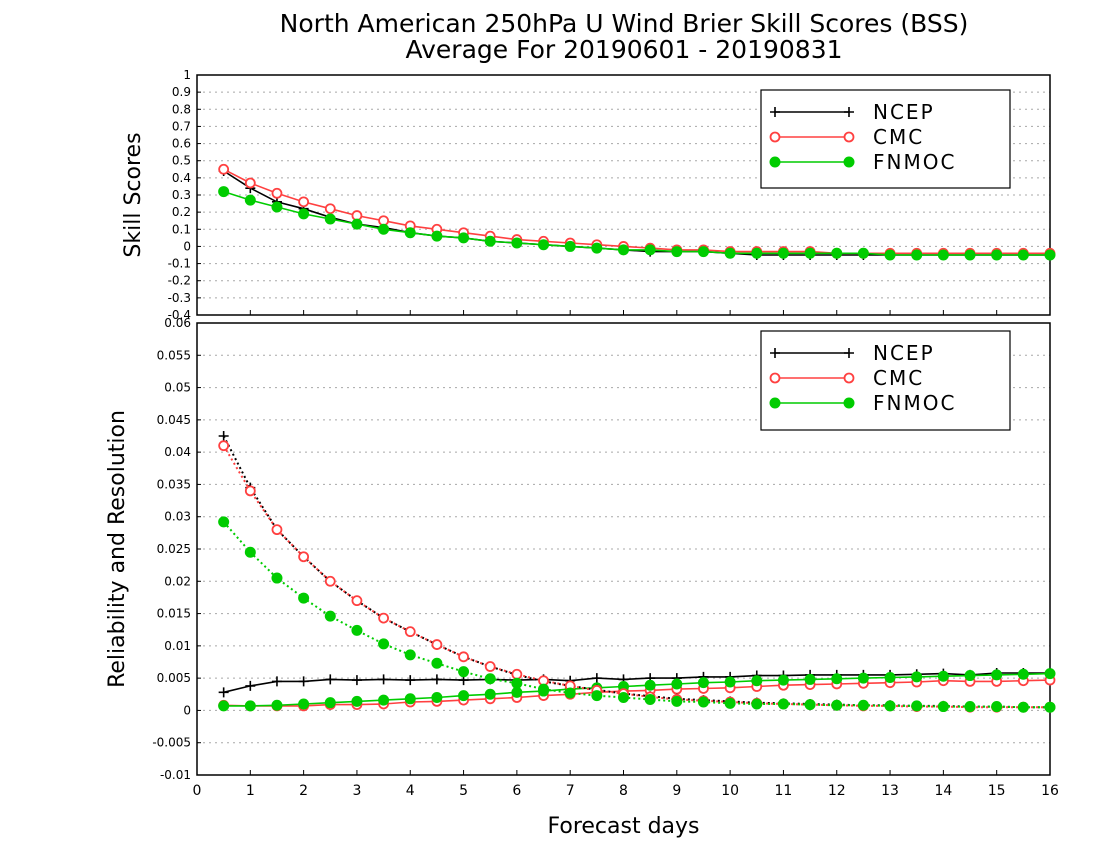 This screenshot has width=1100, height=850. I want to click on legend-label-ncep: NCEP, so click(904, 112).